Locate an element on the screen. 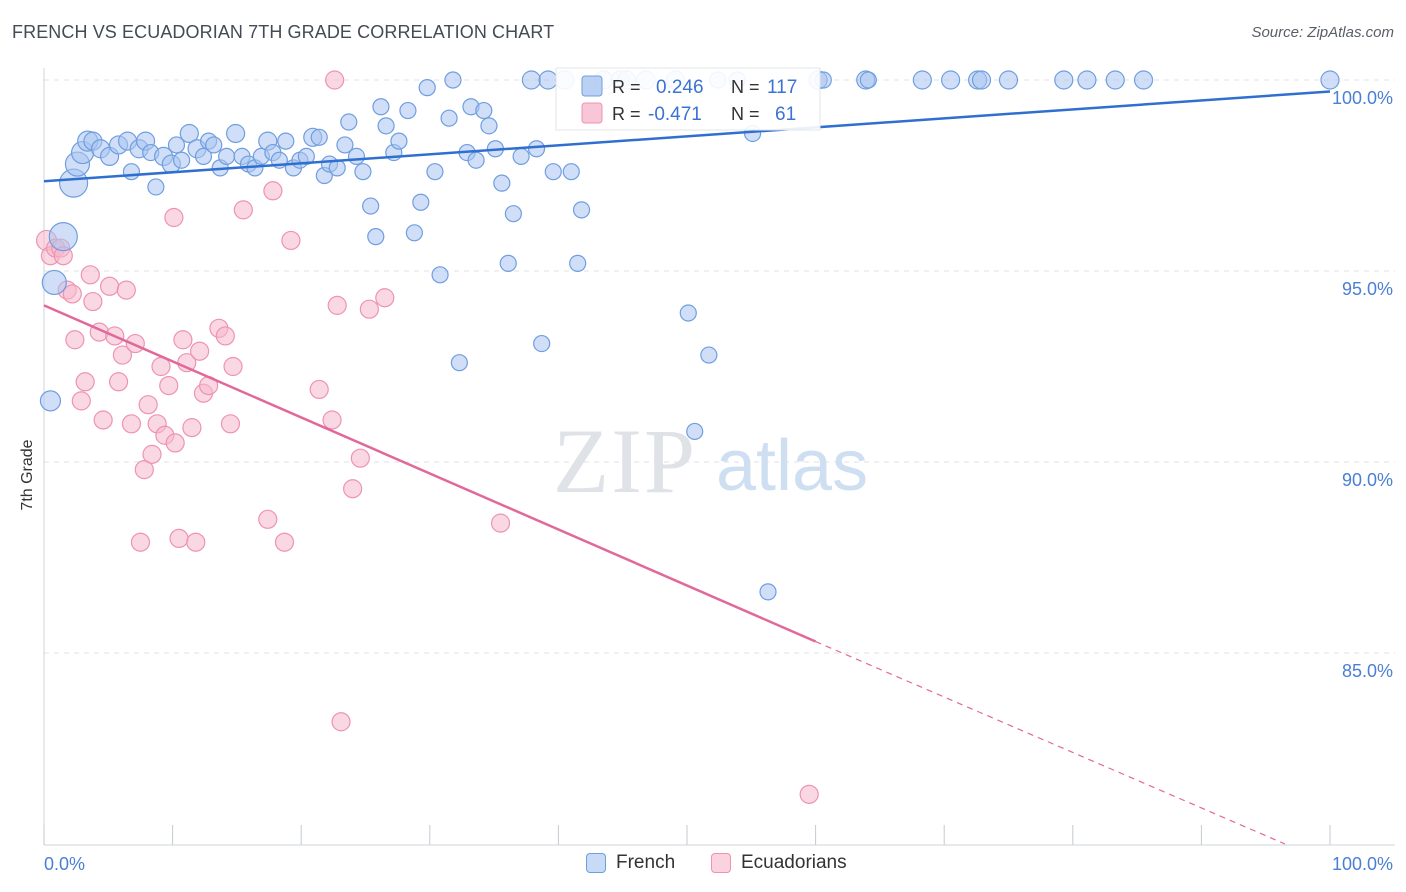 The height and width of the screenshot is (892, 1406). stats-legend: R = 0.246 N = 117 R = -0.471 N = 61 is located at coordinates (688, 99).